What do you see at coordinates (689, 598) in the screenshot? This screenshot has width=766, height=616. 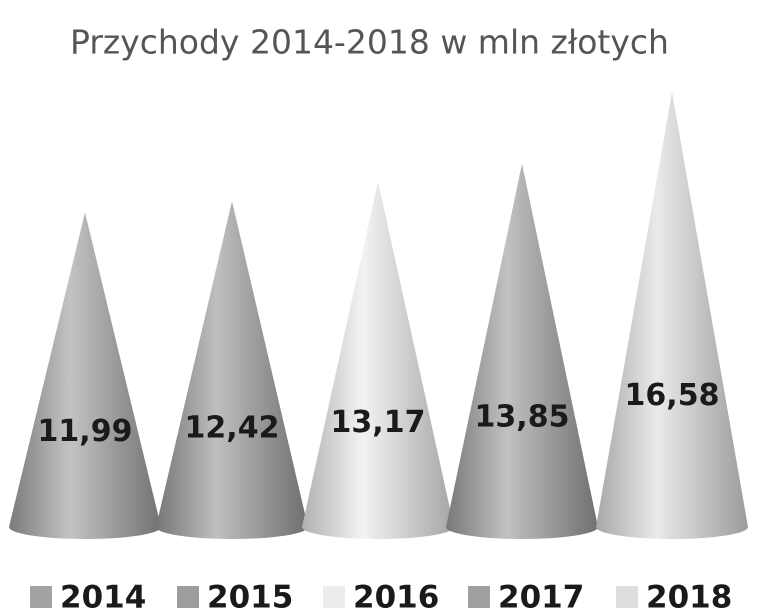 I see `legend-label: 2018` at bounding box center [689, 598].